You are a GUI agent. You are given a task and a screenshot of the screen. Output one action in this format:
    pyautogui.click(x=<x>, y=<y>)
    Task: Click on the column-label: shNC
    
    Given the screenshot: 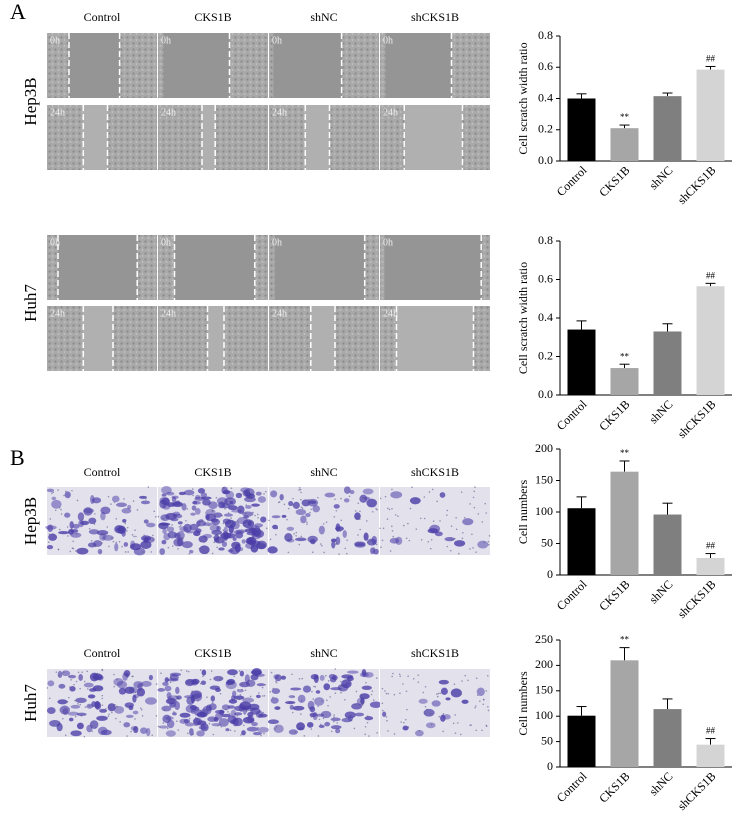 What is the action you would take?
    pyautogui.click(x=323, y=472)
    